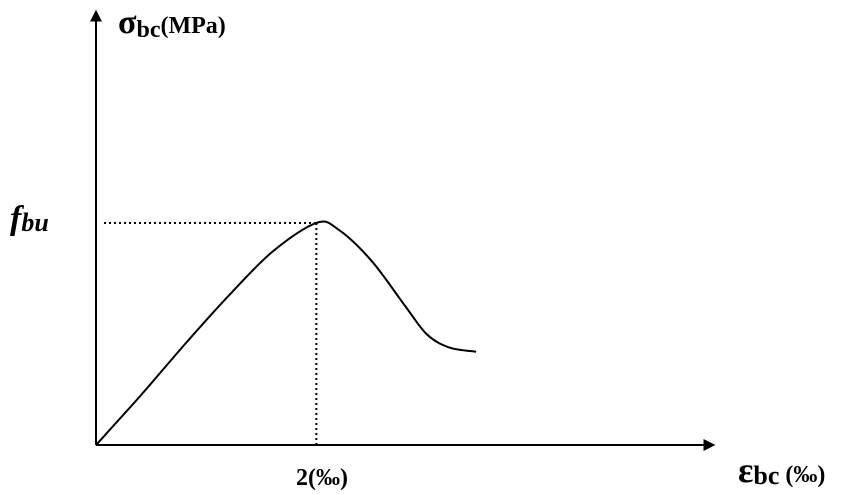 Image resolution: width=855 pixels, height=494 pixels. Describe the element at coordinates (745, 470) in the screenshot. I see `x-axis-symbol: ε` at that location.